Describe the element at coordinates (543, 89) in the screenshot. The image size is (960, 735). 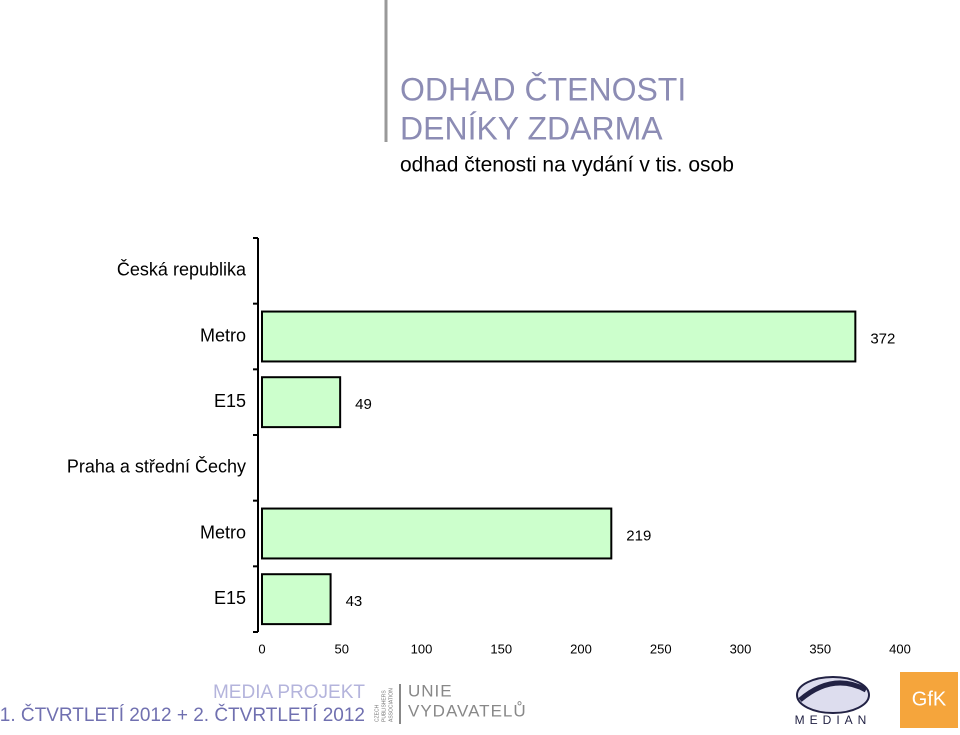
I see `title-line: ODHAD ČTENOSTI` at that location.